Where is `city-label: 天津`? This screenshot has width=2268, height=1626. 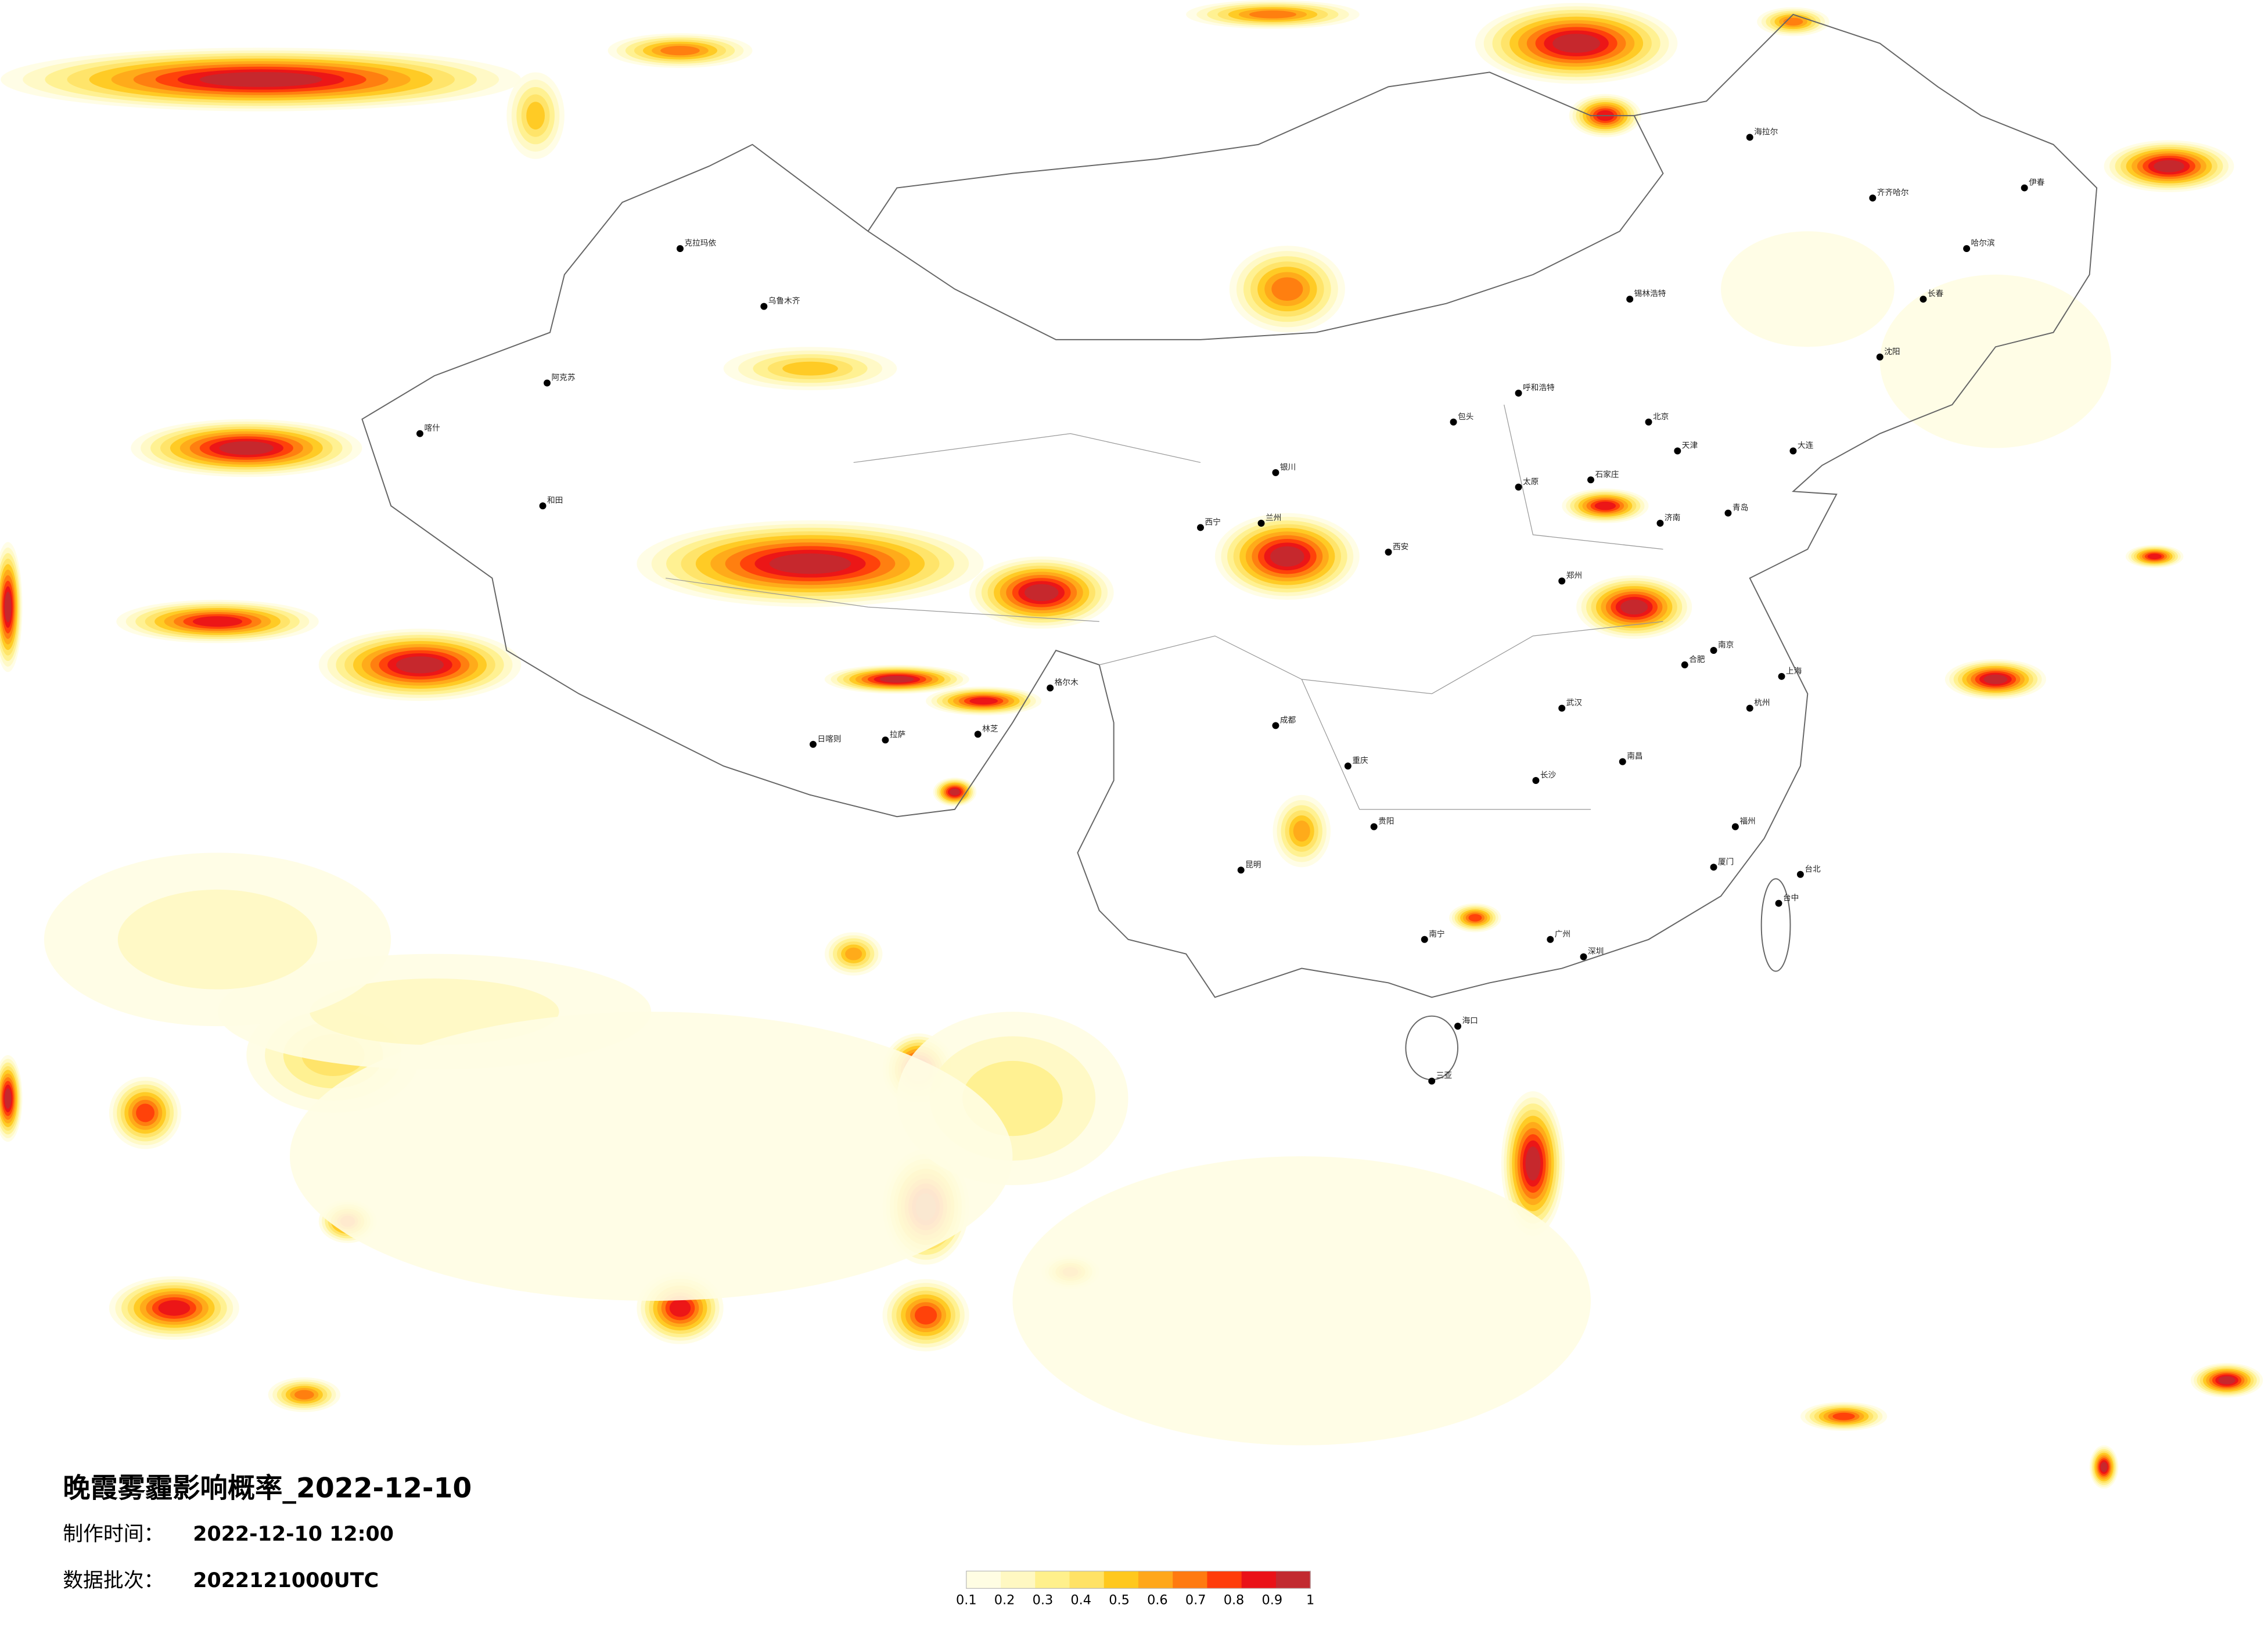 city-label: 天津 is located at coordinates (1690, 446).